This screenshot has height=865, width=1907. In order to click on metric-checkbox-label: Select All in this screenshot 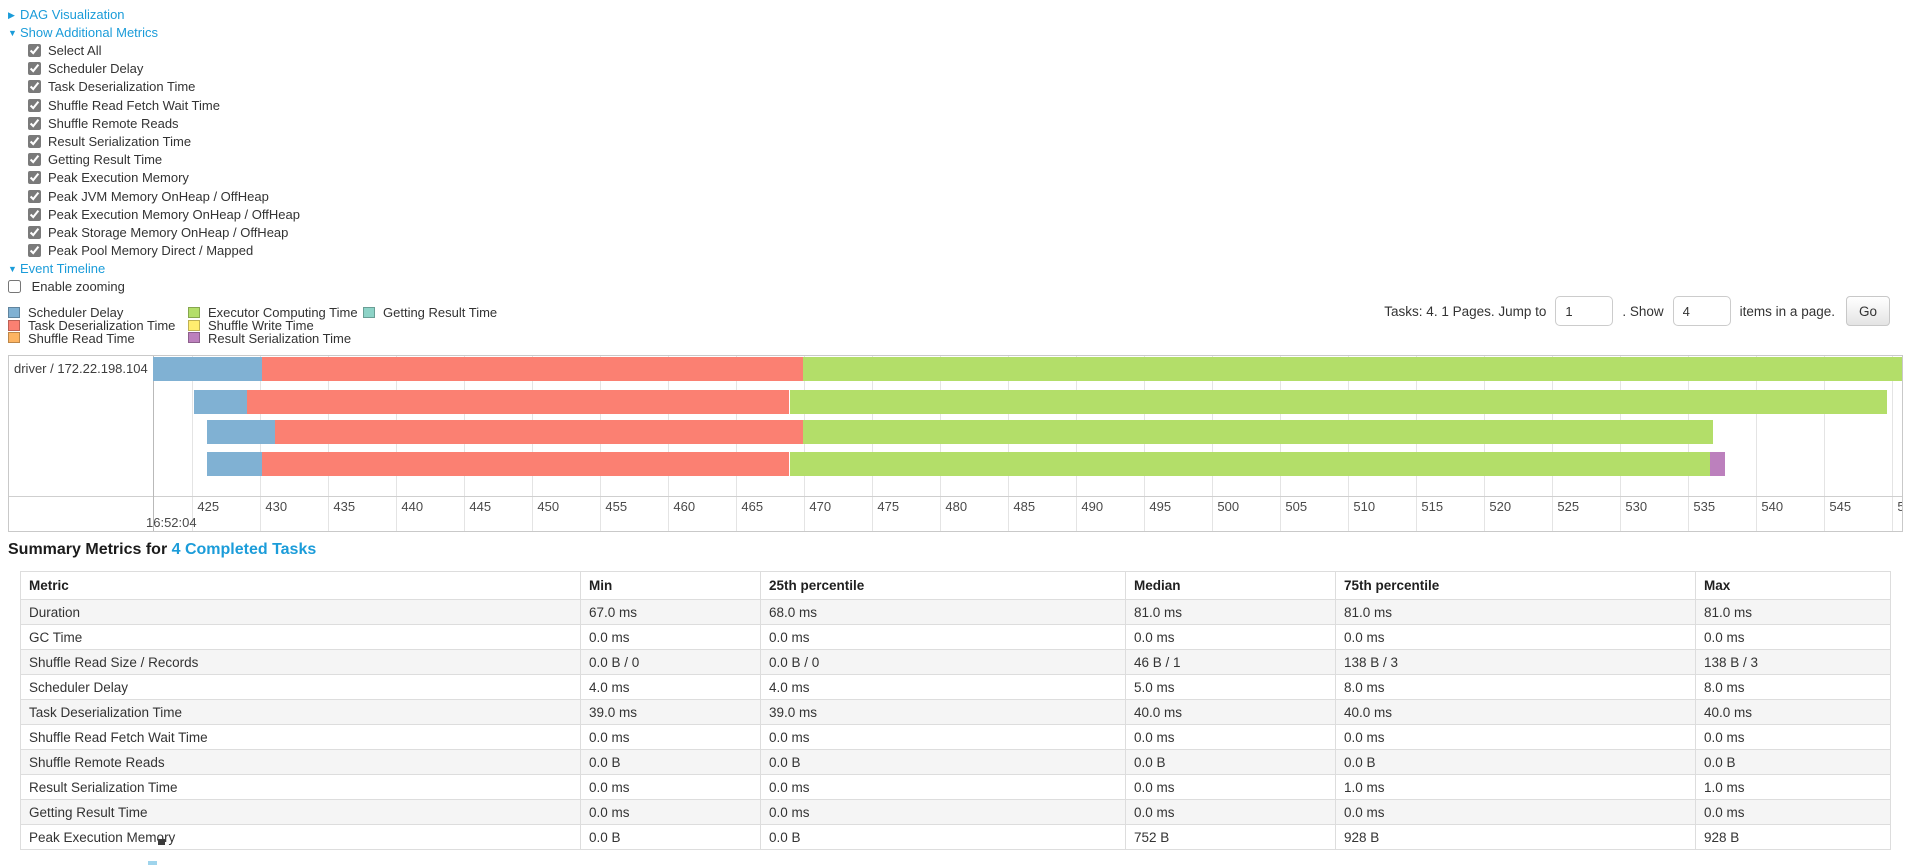, I will do `click(75, 50)`.